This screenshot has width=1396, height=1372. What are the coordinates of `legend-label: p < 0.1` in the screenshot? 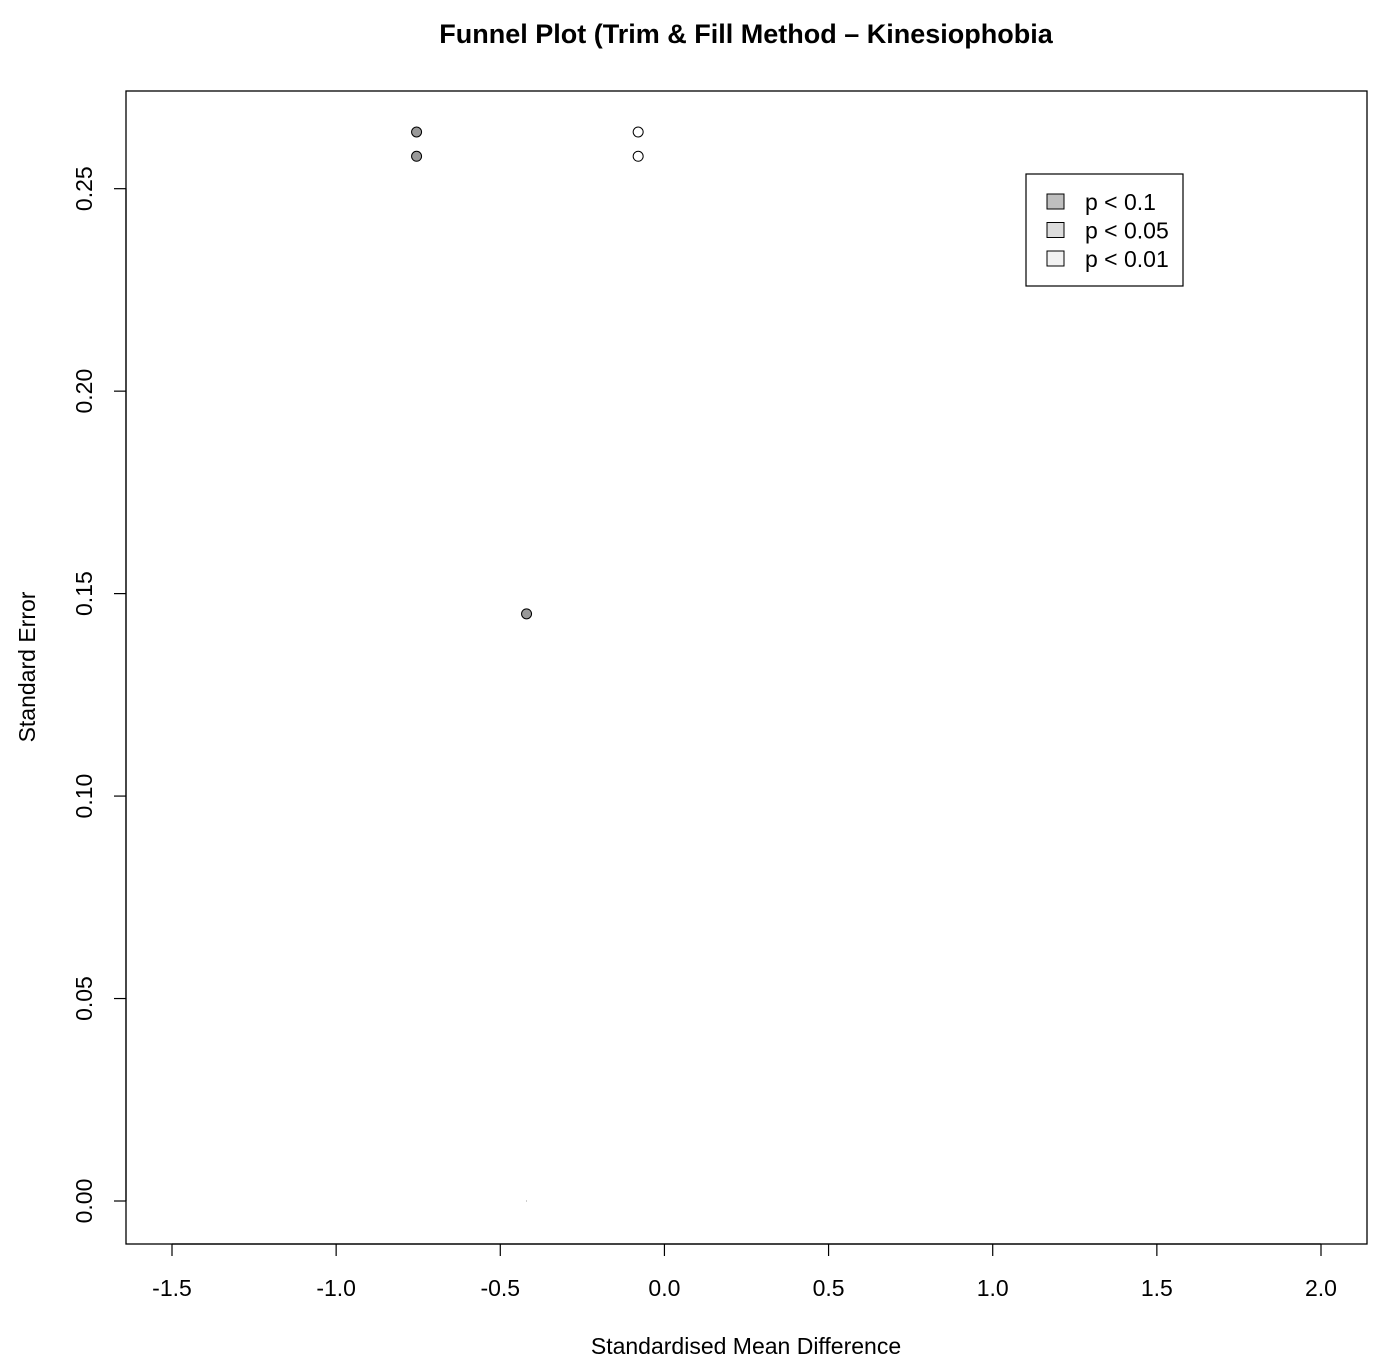 It's located at (1120, 202).